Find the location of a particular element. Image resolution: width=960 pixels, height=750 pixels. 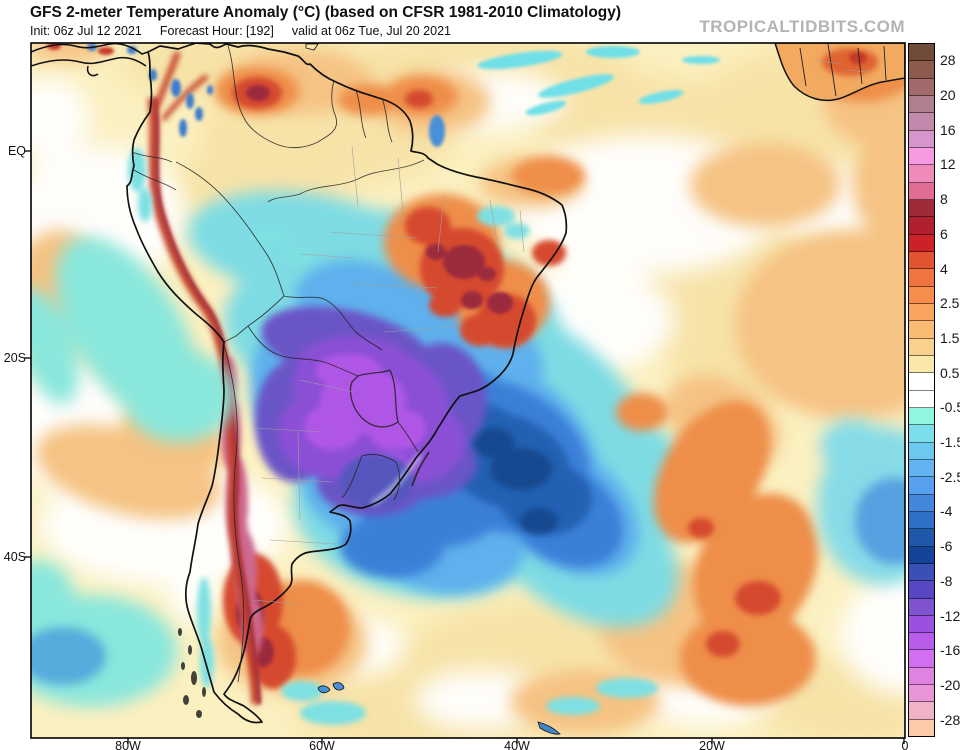

colorbar-label: 8 is located at coordinates (944, 199).